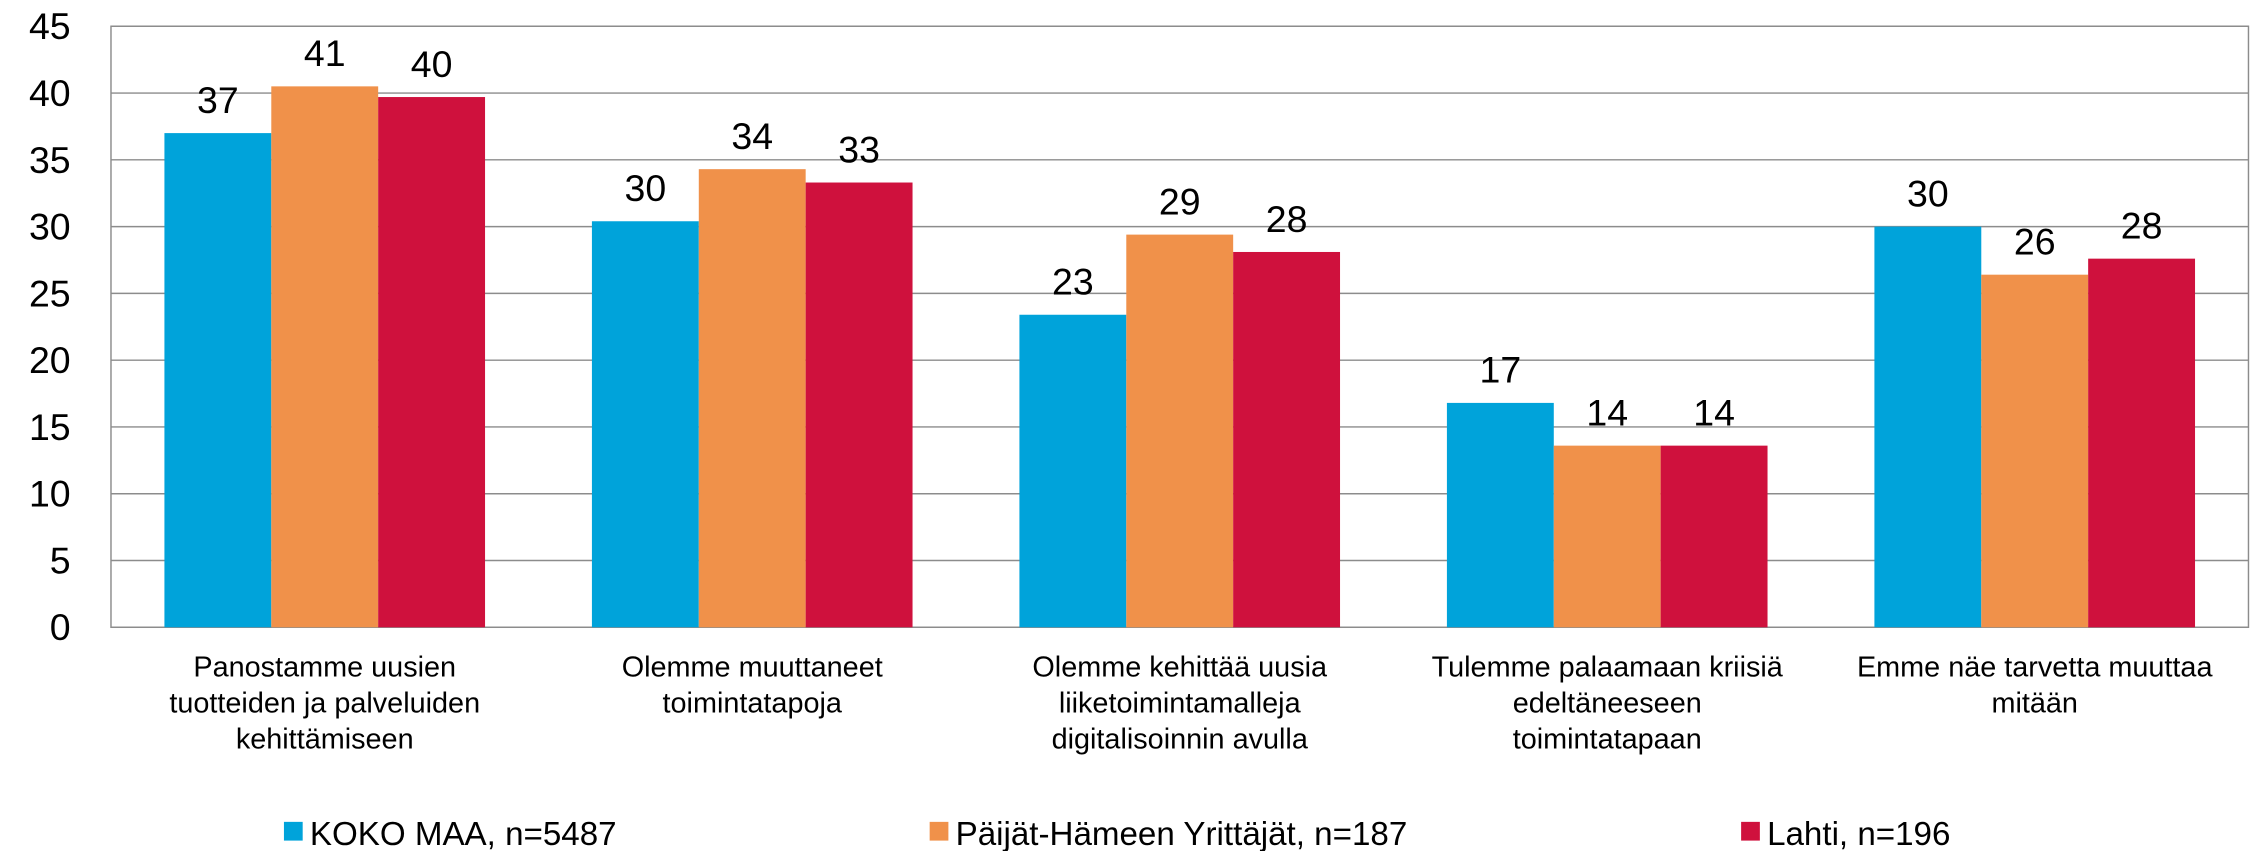  Describe the element at coordinates (50, 160) in the screenshot. I see `y-tick-label: 35` at that location.